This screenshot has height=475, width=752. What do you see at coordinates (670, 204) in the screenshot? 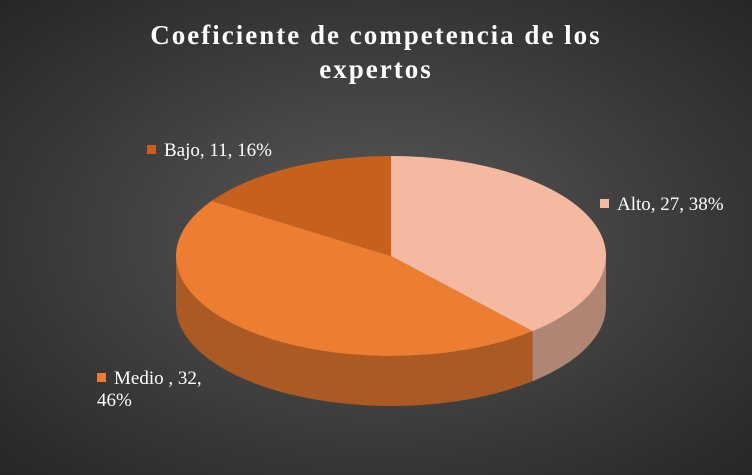
I see `label-text: Alto, 27, 38%` at bounding box center [670, 204].